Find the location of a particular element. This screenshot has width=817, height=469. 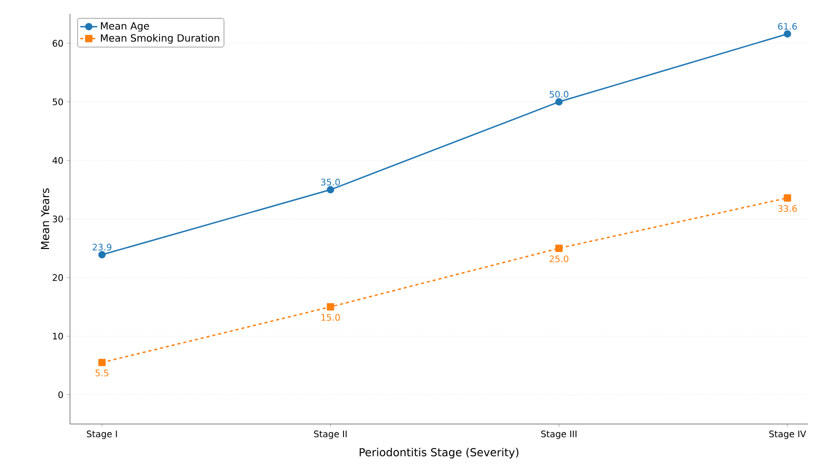

x-tick-label: Stage IV is located at coordinates (787, 435).